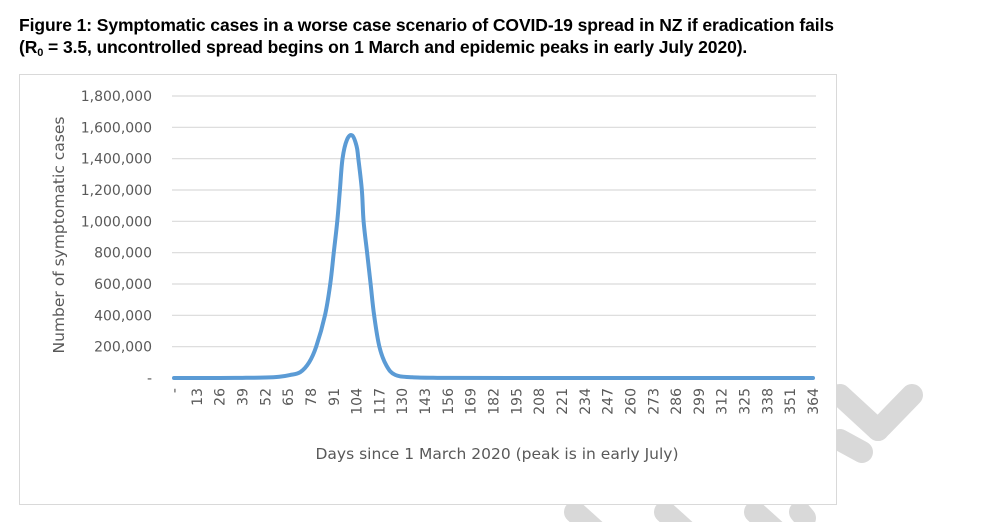 The image size is (984, 522). What do you see at coordinates (723, 401) in the screenshot?
I see `x-tick-label: 312` at bounding box center [723, 401].